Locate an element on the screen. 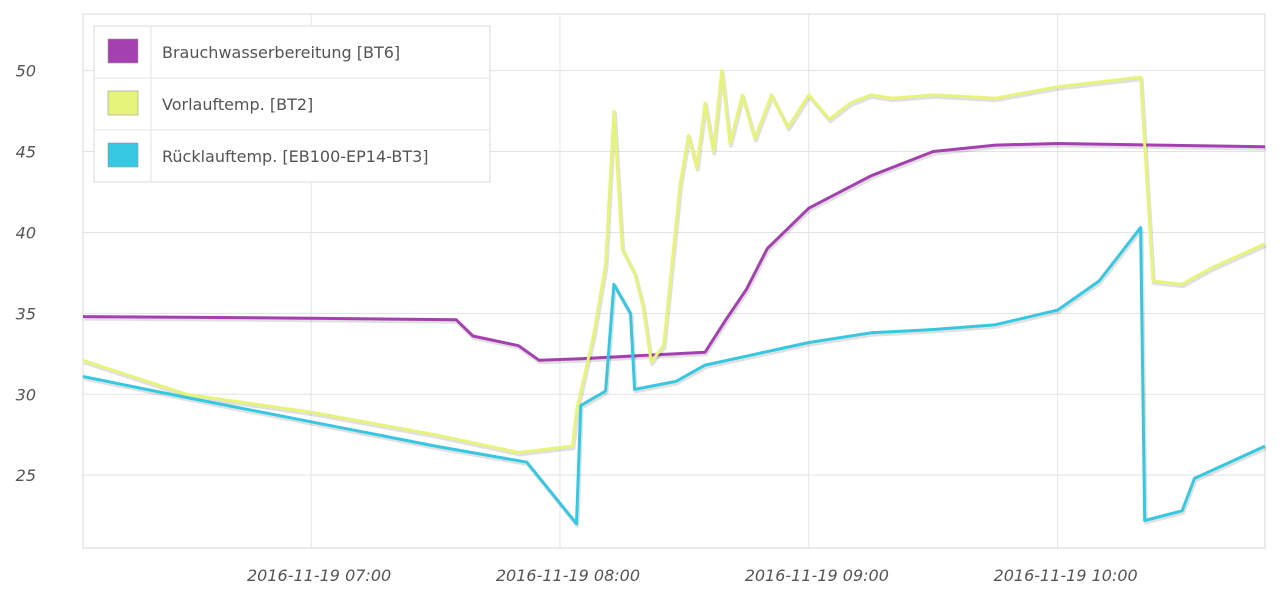  x-tick-label: 2016-11-19 08:00 is located at coordinates (568, 575).